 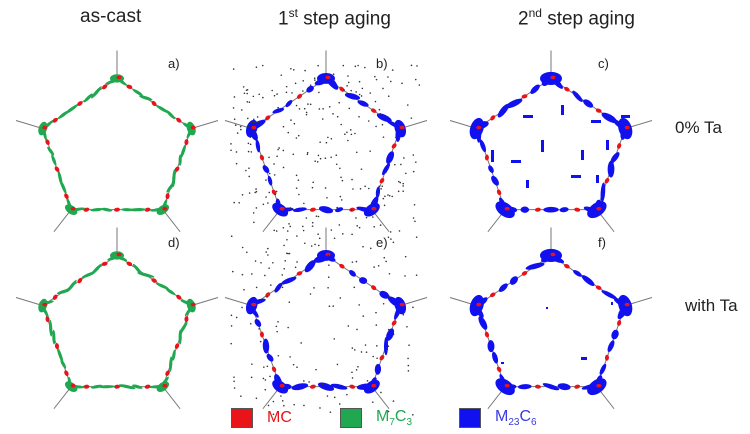 I want to click on legend-label-mc: MC, so click(x=279, y=417).